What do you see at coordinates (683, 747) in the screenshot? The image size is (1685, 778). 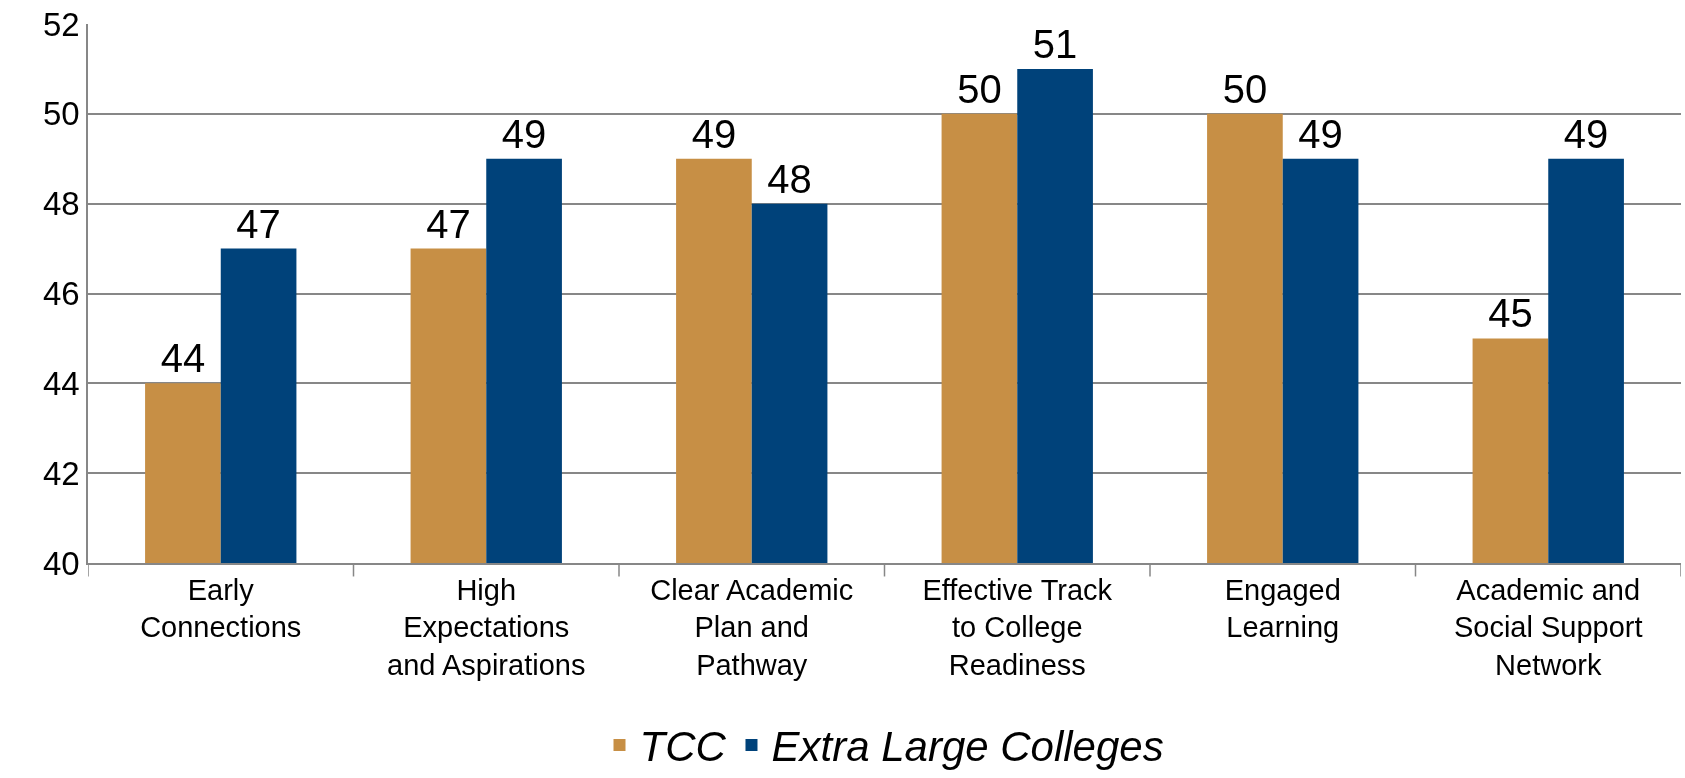 I see `legend-label: TCC` at bounding box center [683, 747].